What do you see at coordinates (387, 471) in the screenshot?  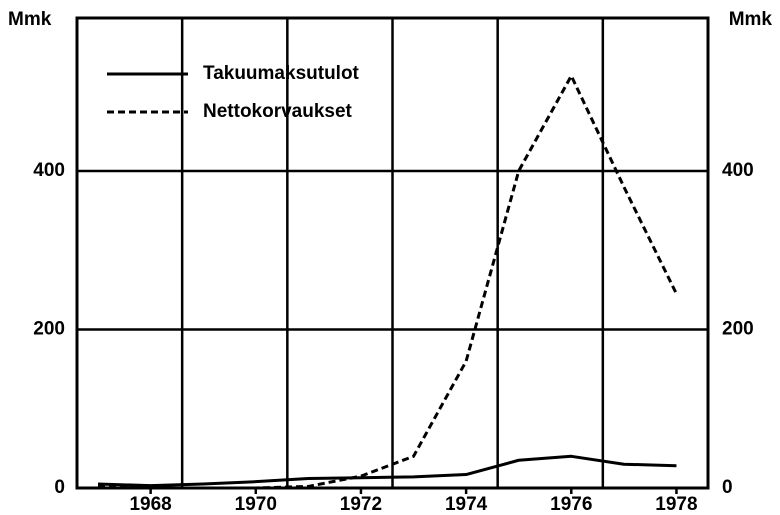 I see `line-series` at bounding box center [387, 471].